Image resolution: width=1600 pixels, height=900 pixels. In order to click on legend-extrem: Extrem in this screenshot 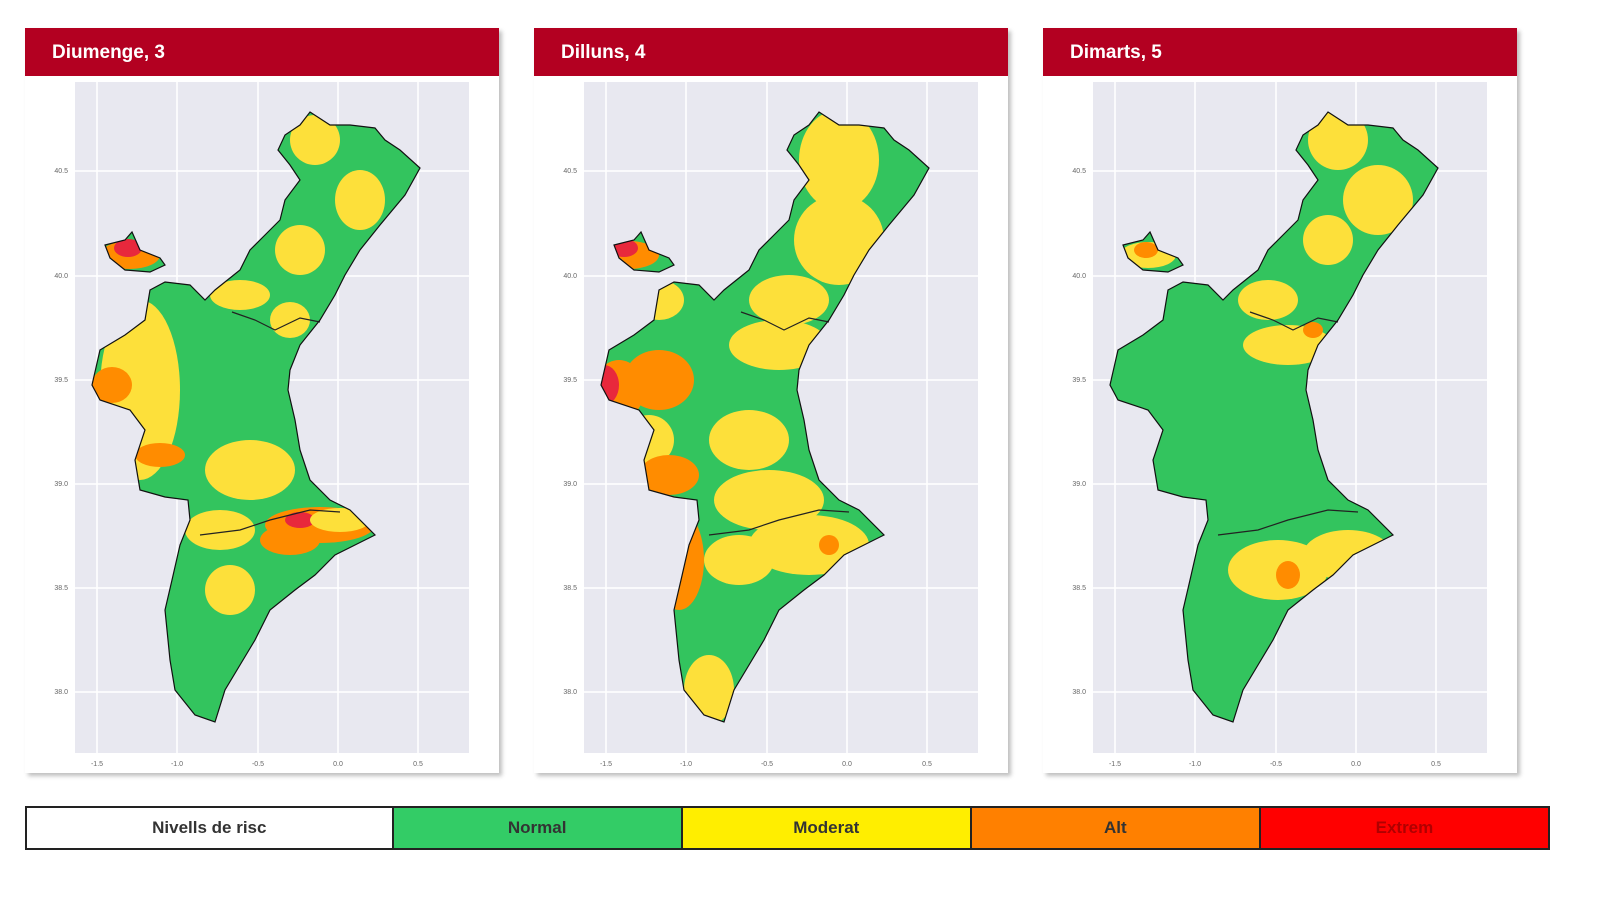, I will do `click(1403, 828)`.